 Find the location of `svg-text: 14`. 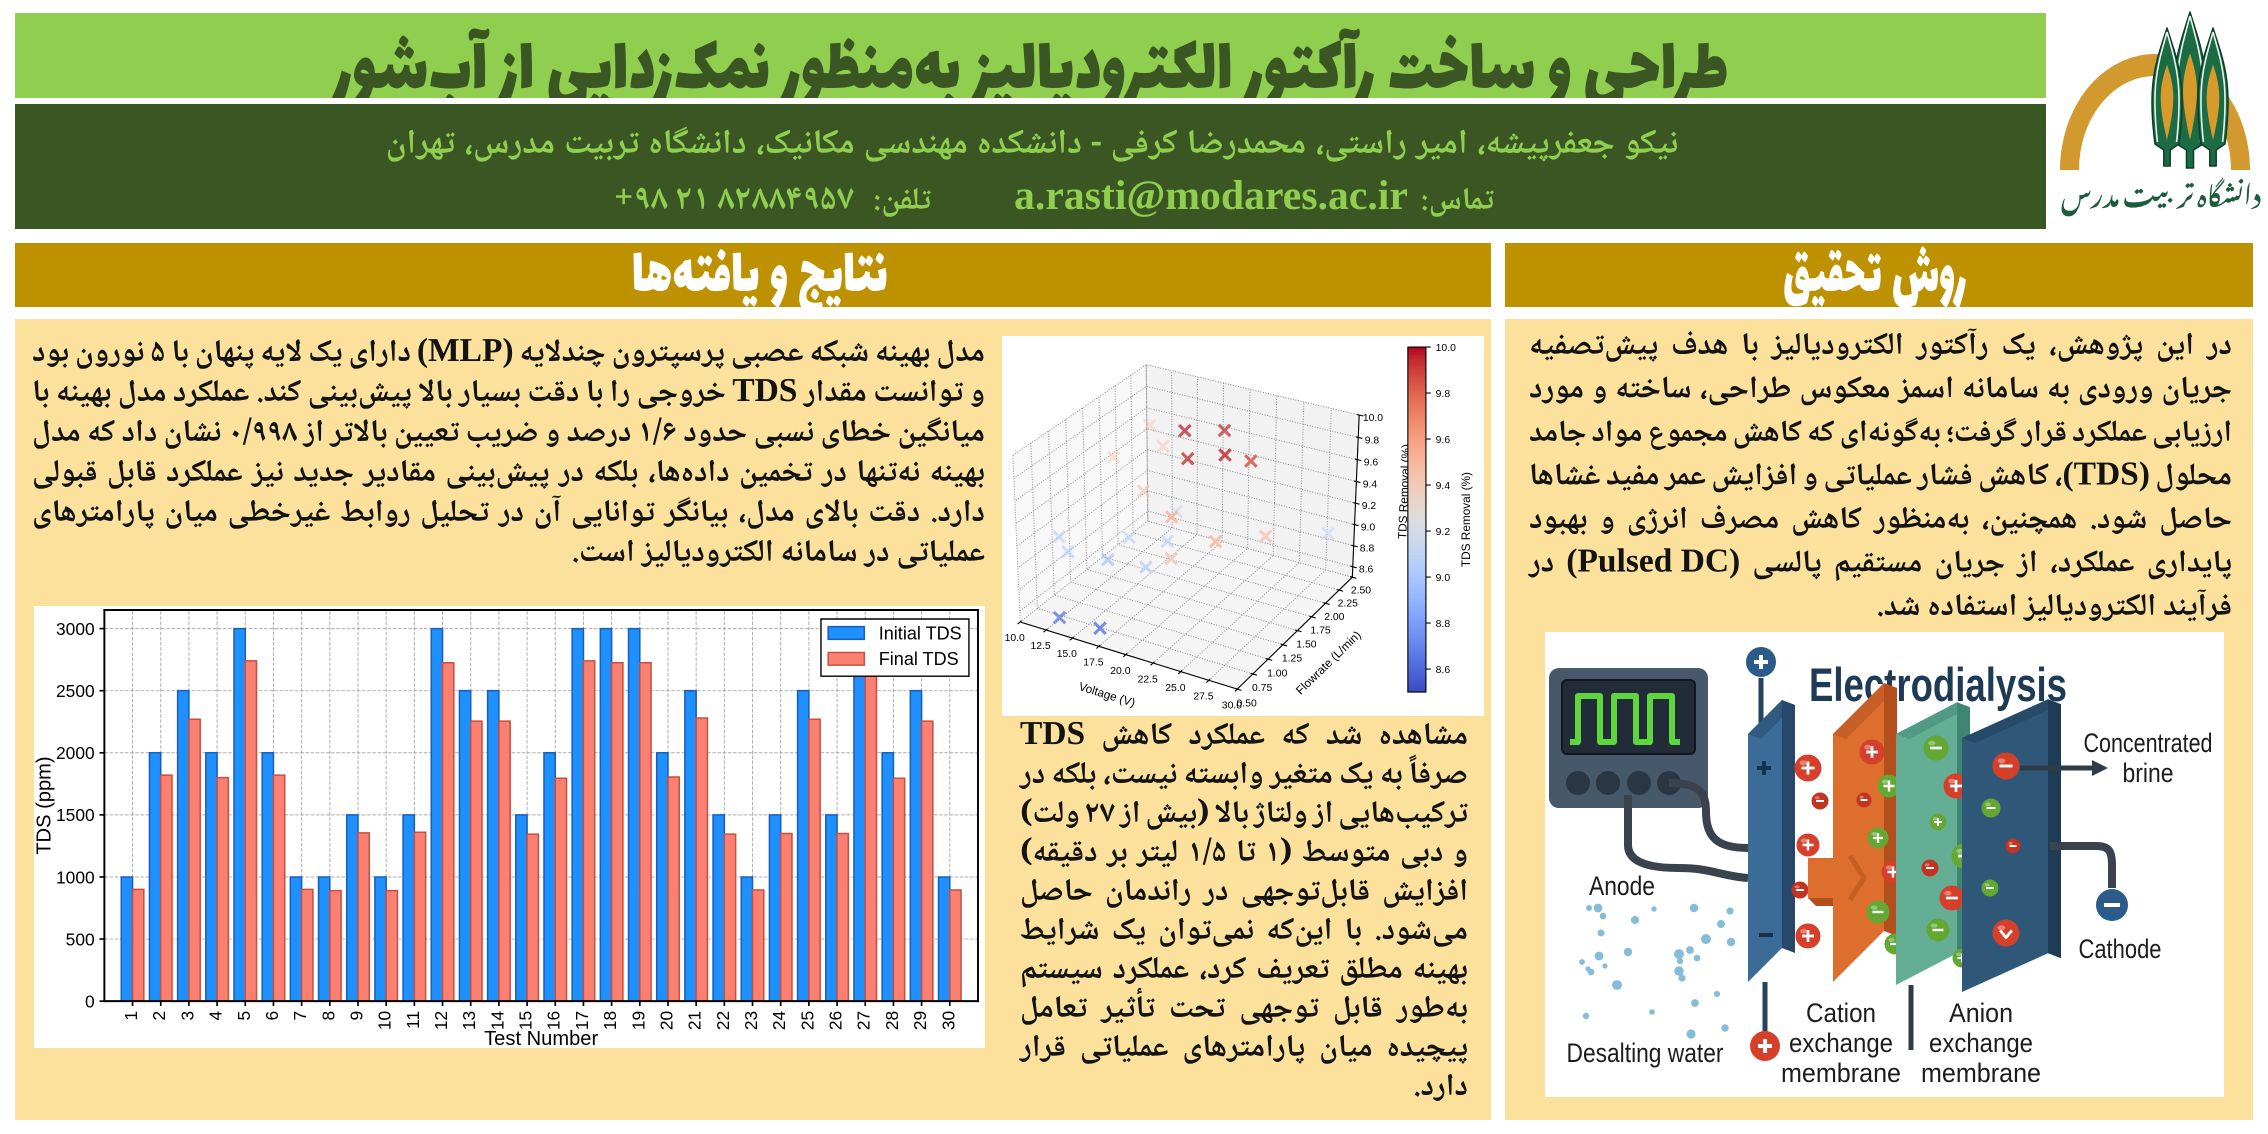

svg-text: 14 is located at coordinates (497, 1021).